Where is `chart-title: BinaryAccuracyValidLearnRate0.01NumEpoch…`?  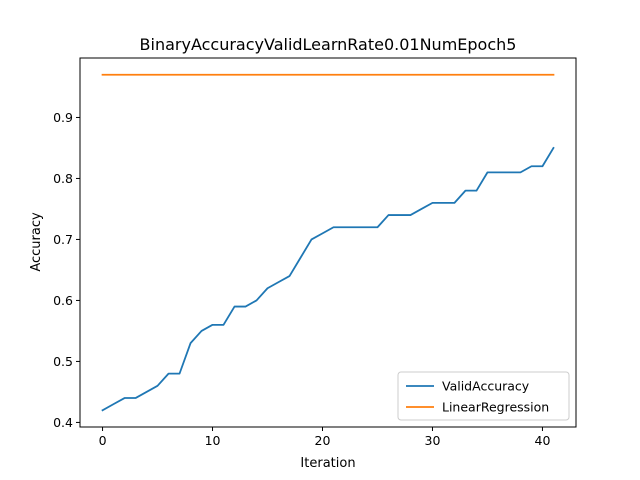
chart-title: BinaryAccuracyValidLearnRate0.01NumEpoch… is located at coordinates (328, 44).